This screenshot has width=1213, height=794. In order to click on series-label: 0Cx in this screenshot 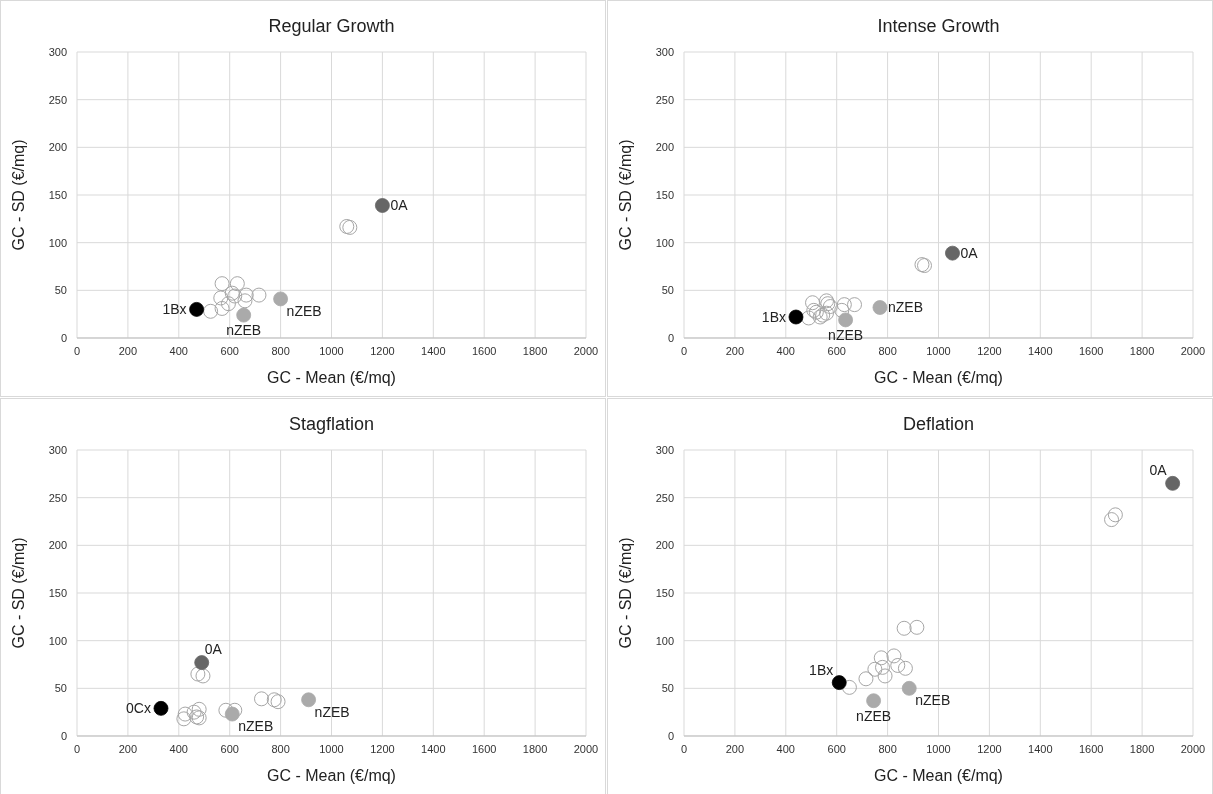, I will do `click(138, 708)`.